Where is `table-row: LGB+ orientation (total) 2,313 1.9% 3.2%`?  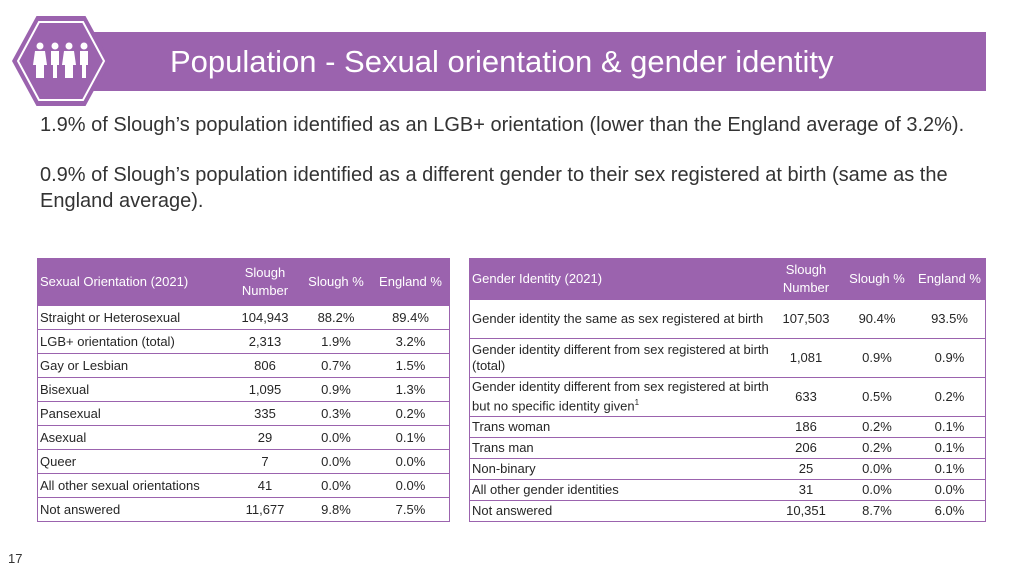 table-row: LGB+ orientation (total) 2,313 1.9% 3.2% is located at coordinates (243, 341).